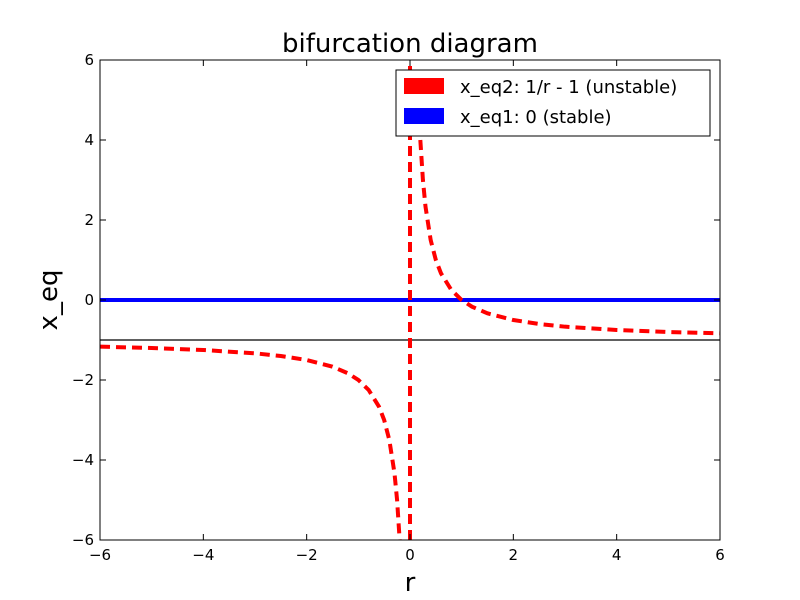 The width and height of the screenshot is (800, 600). I want to click on y-tick-label: −6, so click(83, 540).